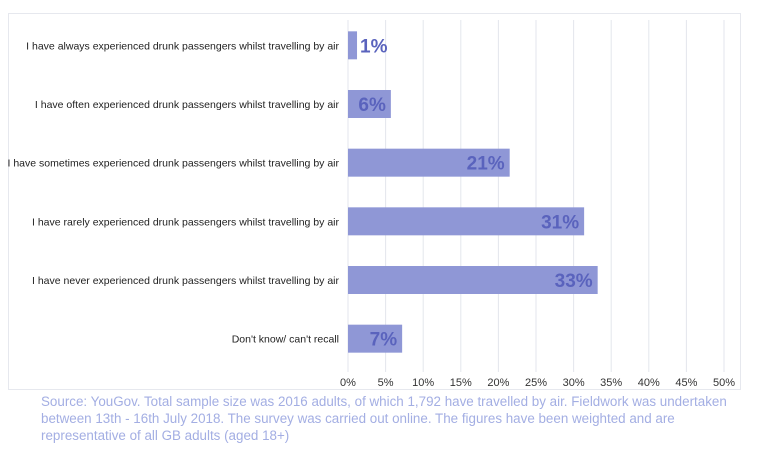 The image size is (760, 458). Describe the element at coordinates (386, 383) in the screenshot. I see `x-tick-label: 5%` at that location.